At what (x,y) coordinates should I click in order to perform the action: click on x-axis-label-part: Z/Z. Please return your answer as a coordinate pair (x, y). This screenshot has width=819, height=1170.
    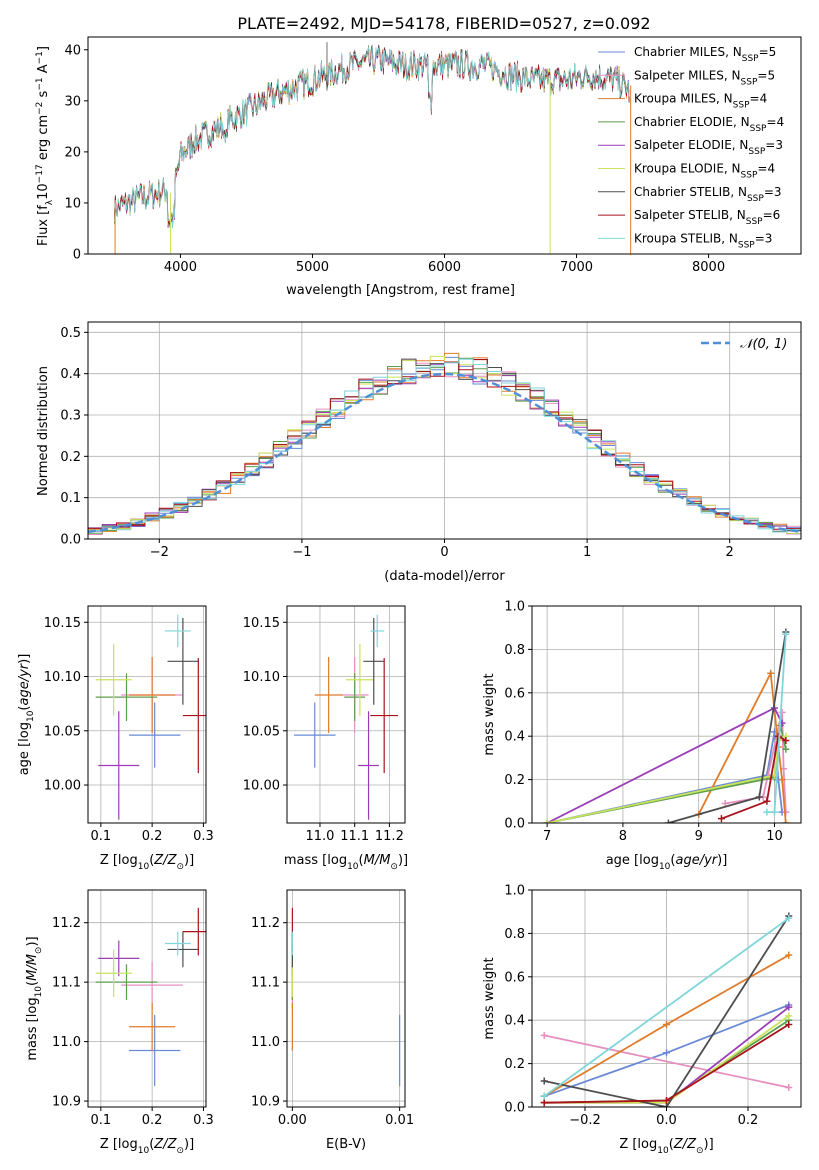
    Looking at the image, I should click on (165, 1144).